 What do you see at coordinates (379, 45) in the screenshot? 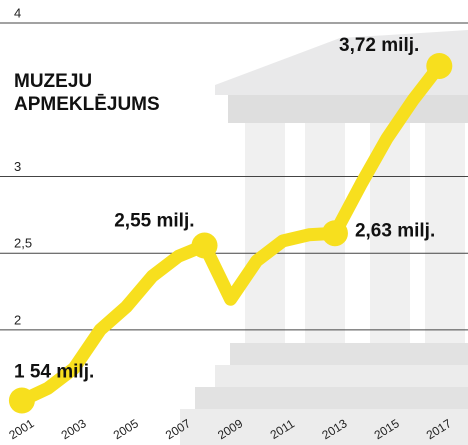
I see `data-label: 3,72 milj.` at bounding box center [379, 45].